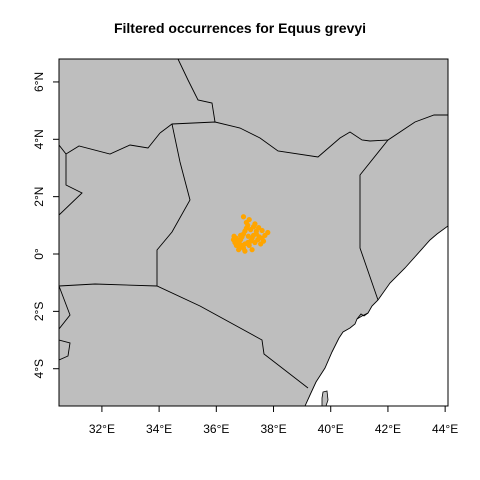 Image resolution: width=480 pixels, height=480 pixels. I want to click on x-tick-label: 42°E, so click(388, 429).